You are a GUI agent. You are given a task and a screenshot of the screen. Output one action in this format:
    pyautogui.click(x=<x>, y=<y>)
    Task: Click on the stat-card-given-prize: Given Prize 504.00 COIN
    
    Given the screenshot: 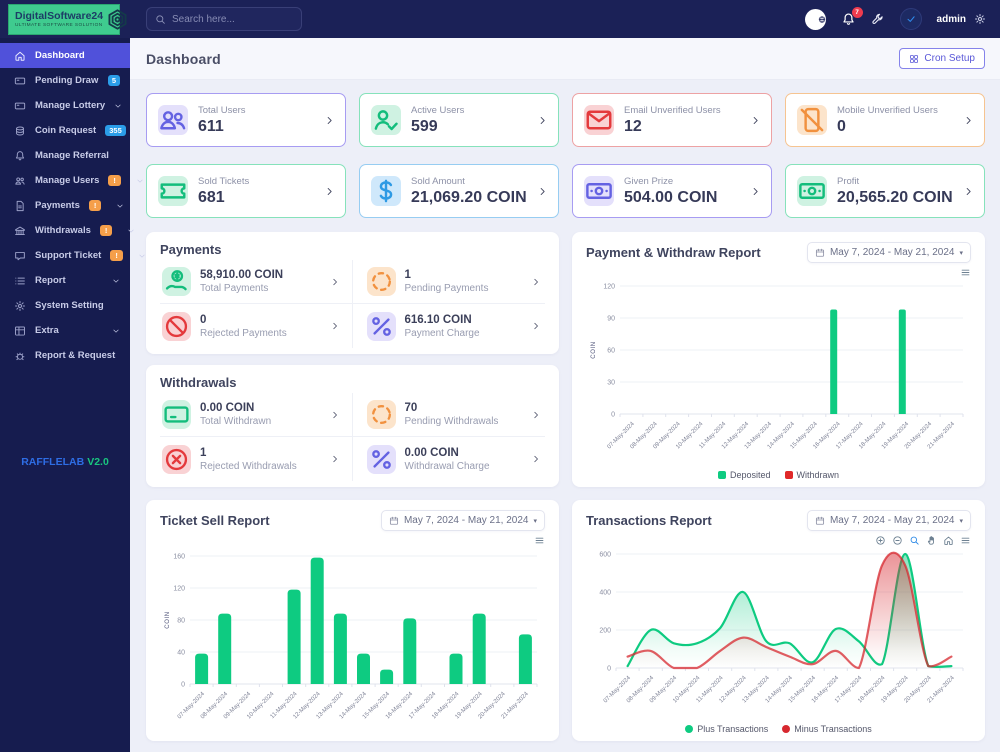 What is the action you would take?
    pyautogui.click(x=672, y=191)
    